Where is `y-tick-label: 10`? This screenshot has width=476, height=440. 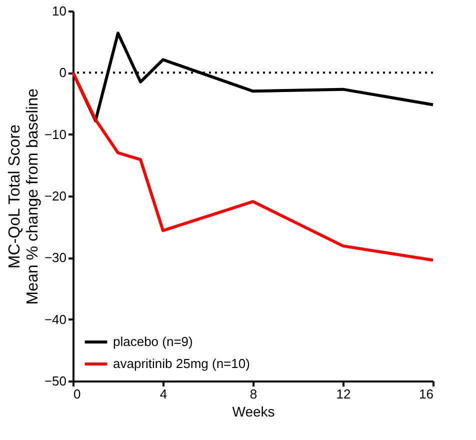 y-tick-label: 10 is located at coordinates (59, 11).